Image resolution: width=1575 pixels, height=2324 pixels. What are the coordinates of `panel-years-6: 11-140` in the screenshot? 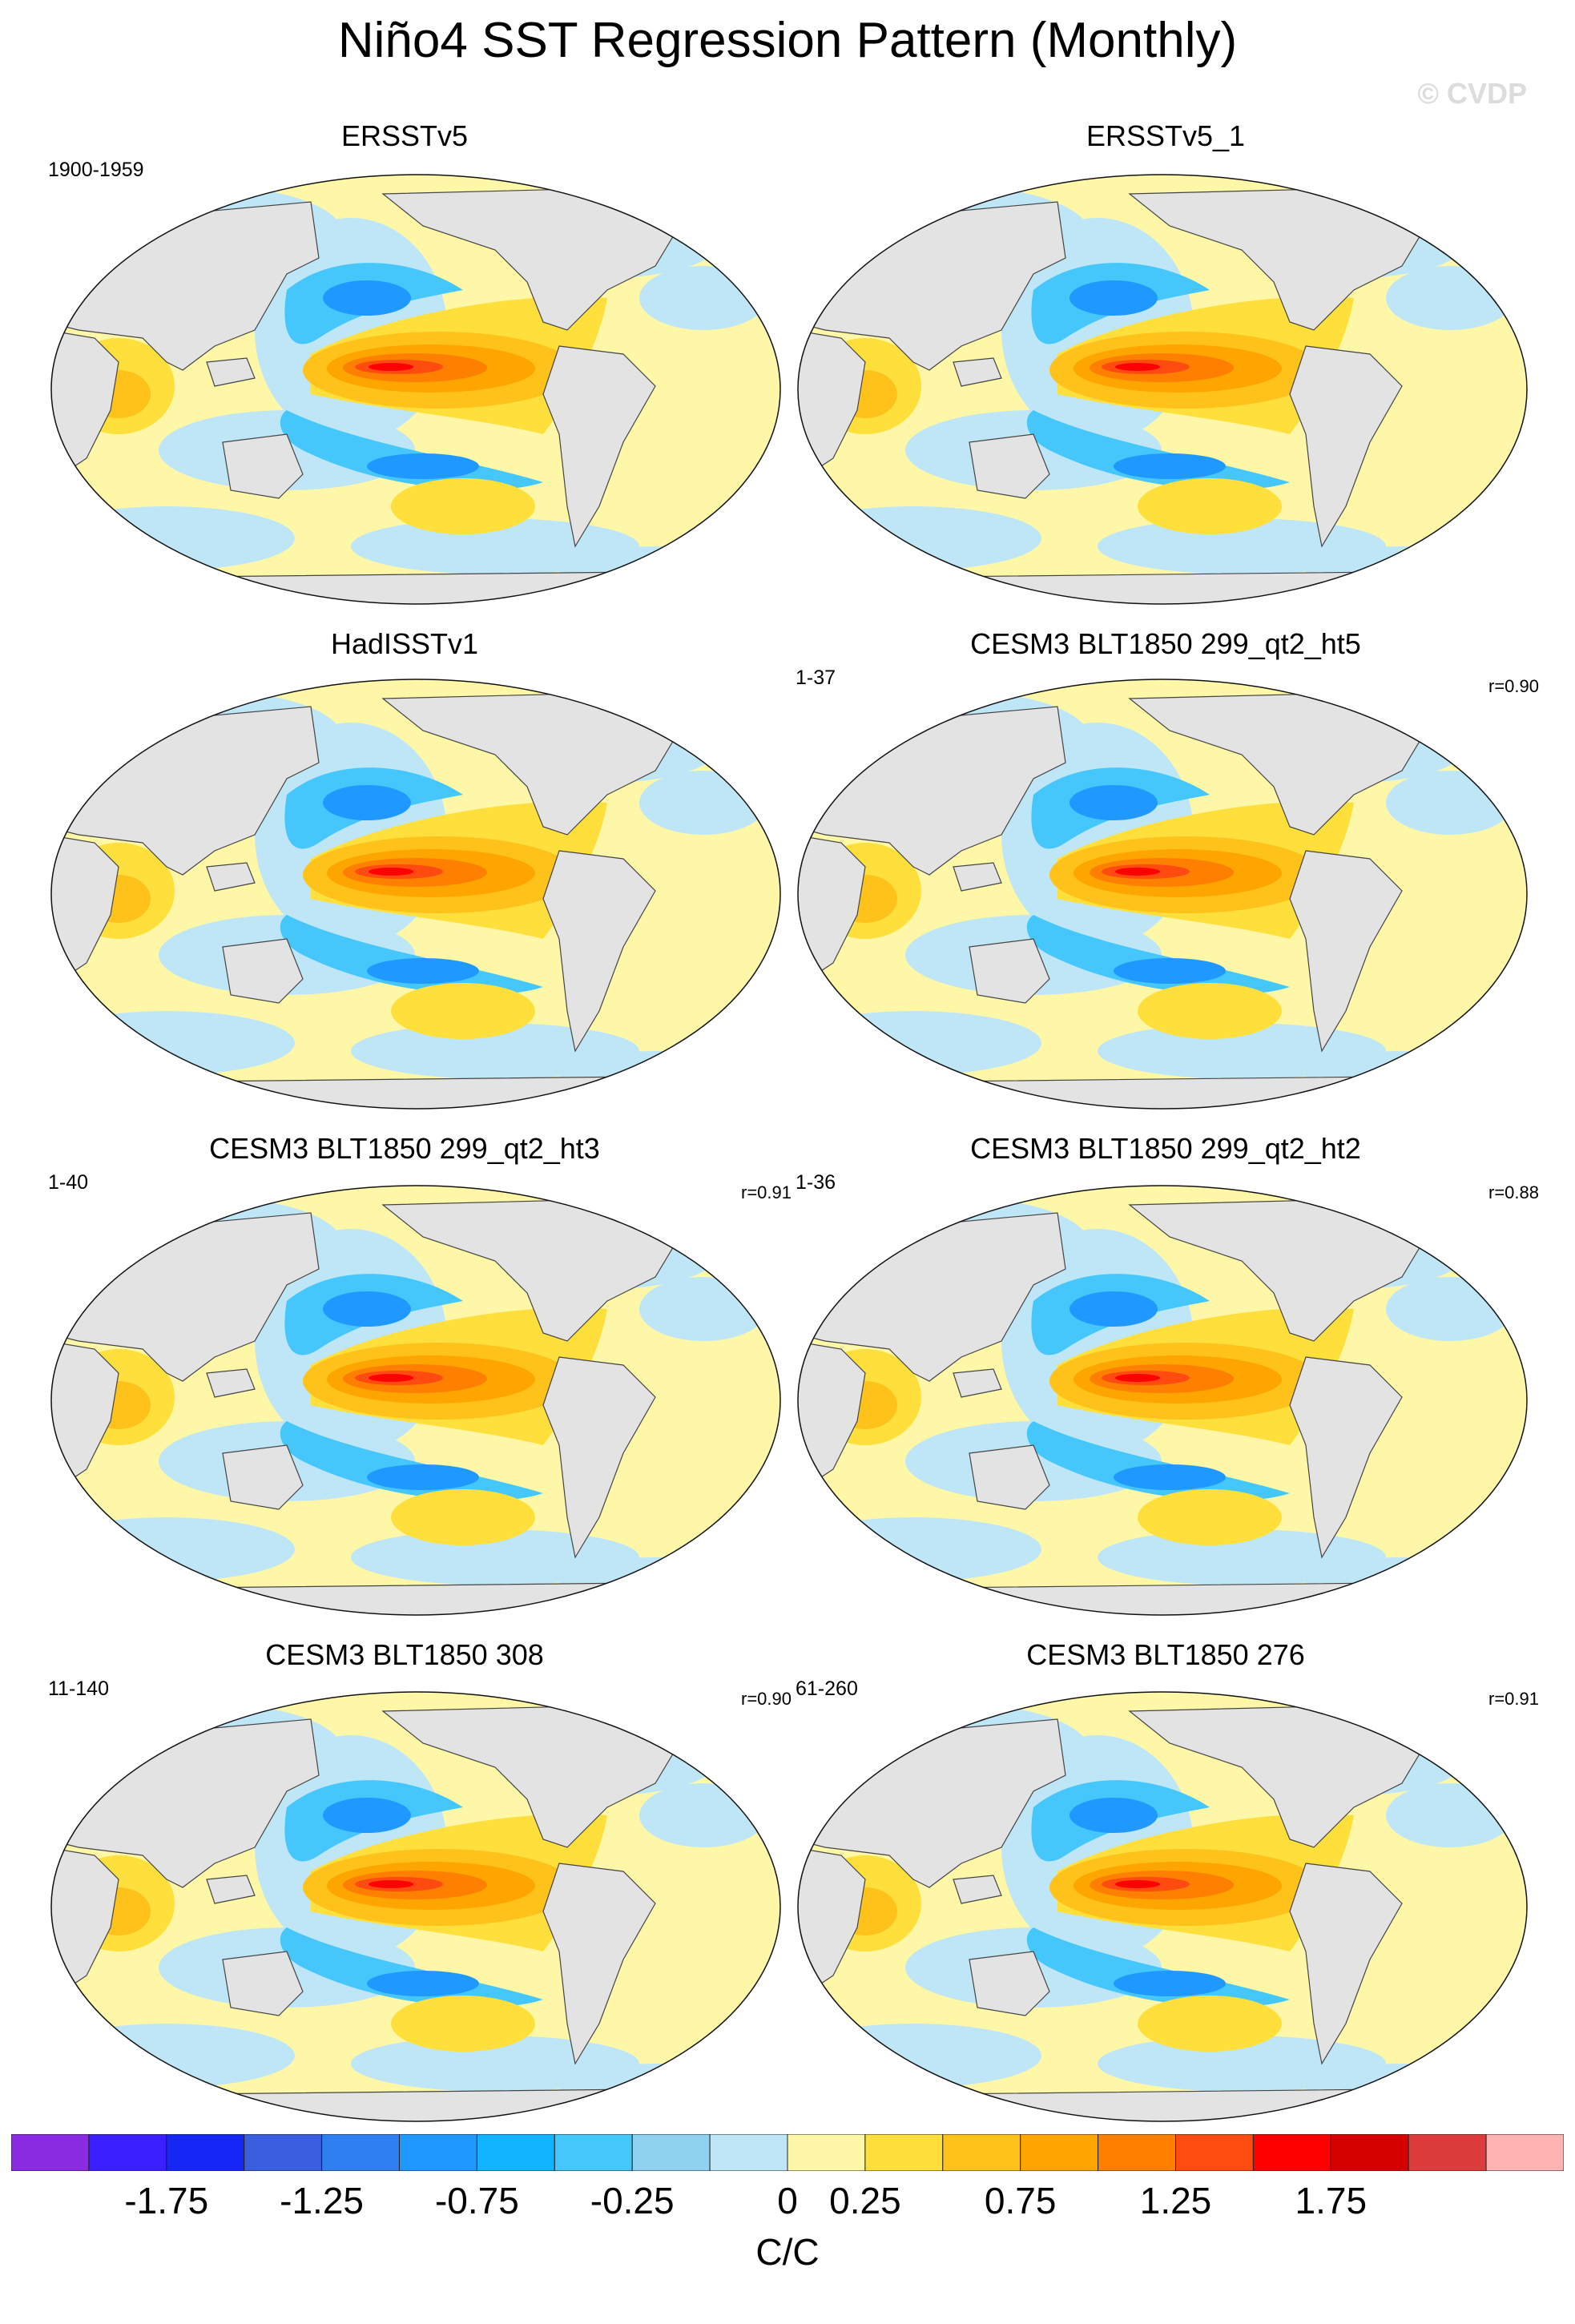 It's located at (78, 1689).